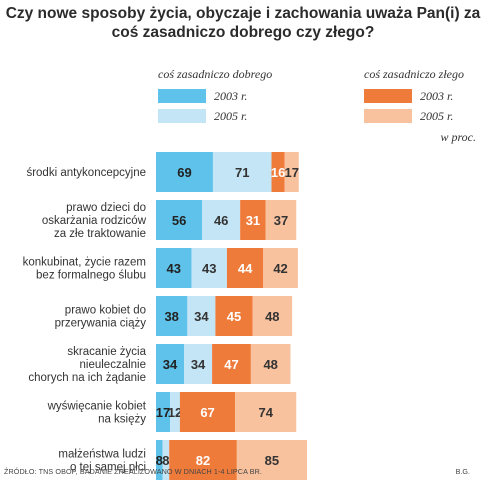  I want to click on unit-label: w proc., so click(458, 137).